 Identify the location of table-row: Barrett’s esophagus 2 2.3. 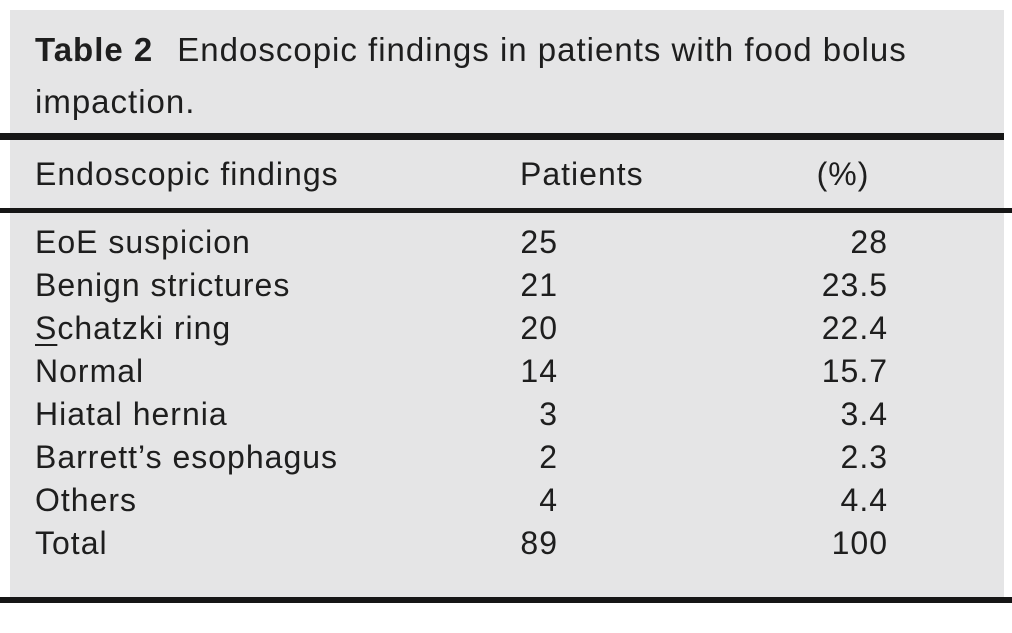
(507, 457).